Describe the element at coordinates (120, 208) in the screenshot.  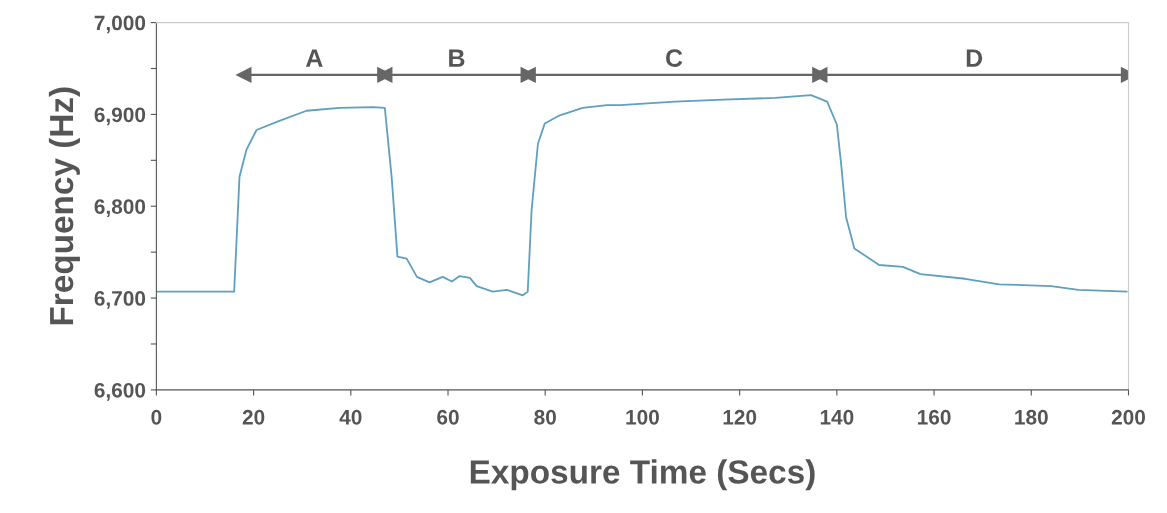
I see `y-tick-label: 6,800` at that location.